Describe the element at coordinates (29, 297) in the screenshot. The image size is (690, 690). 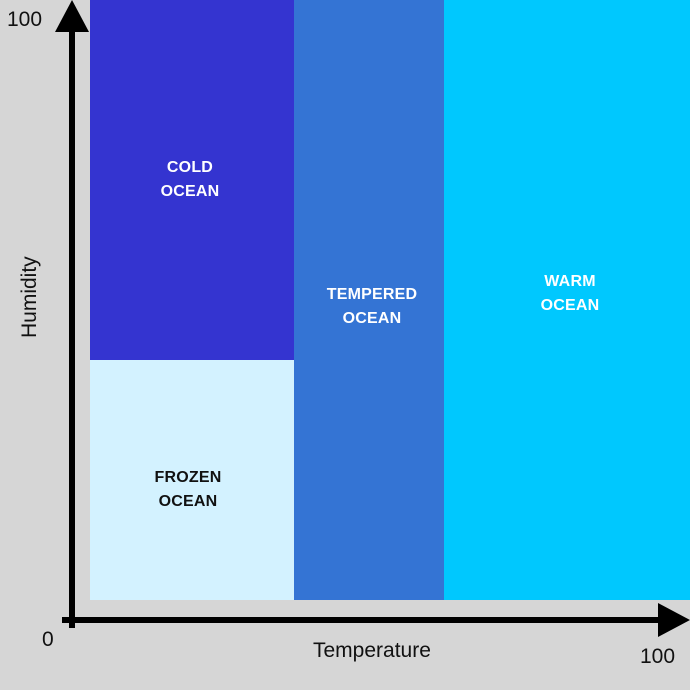
I see `y-axis-title: Humidity` at that location.